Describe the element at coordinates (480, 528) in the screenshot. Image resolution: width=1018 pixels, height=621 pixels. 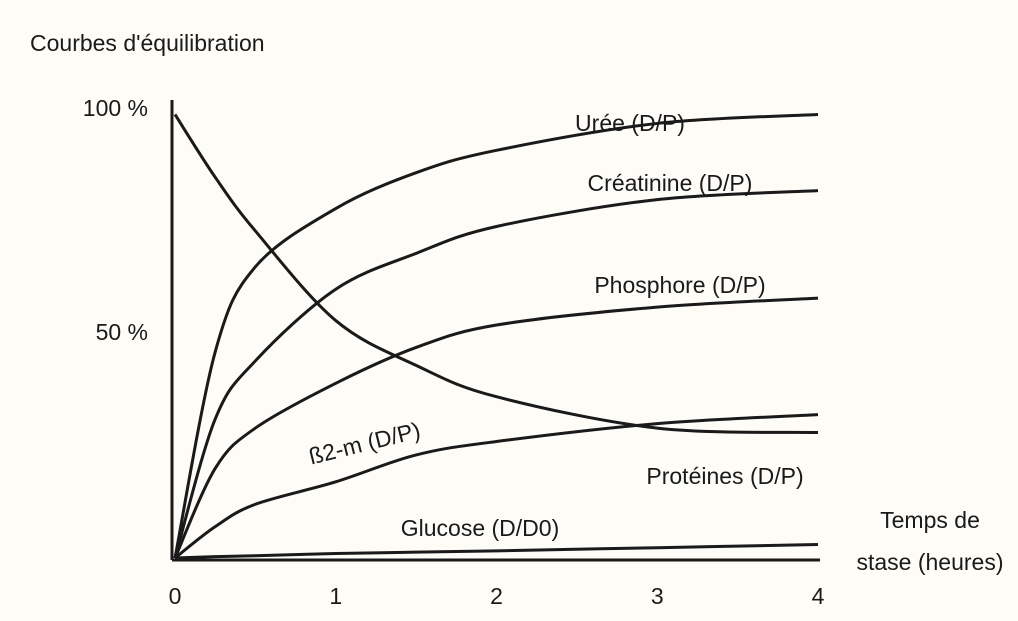
I see `curve-label: Glucose (D/D0)` at that location.